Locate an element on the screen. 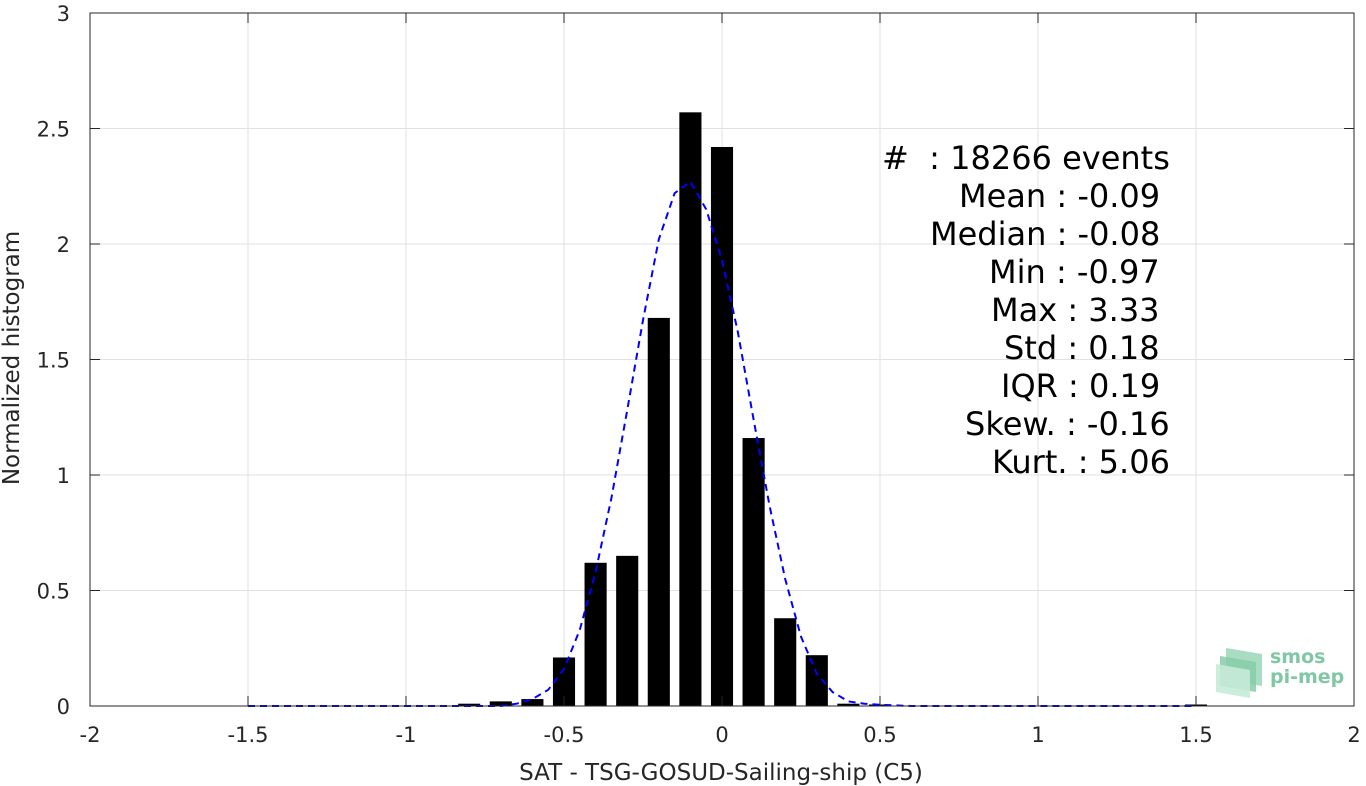 This screenshot has height=786, width=1366. logo-text-smos: smos is located at coordinates (1298, 657).